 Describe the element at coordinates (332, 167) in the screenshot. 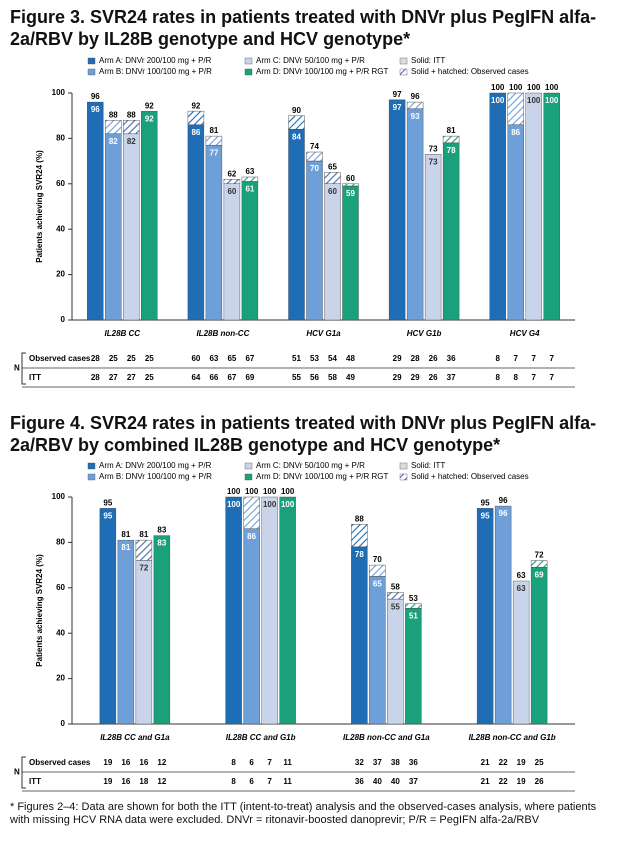

I see `observed-value-label: 65` at that location.